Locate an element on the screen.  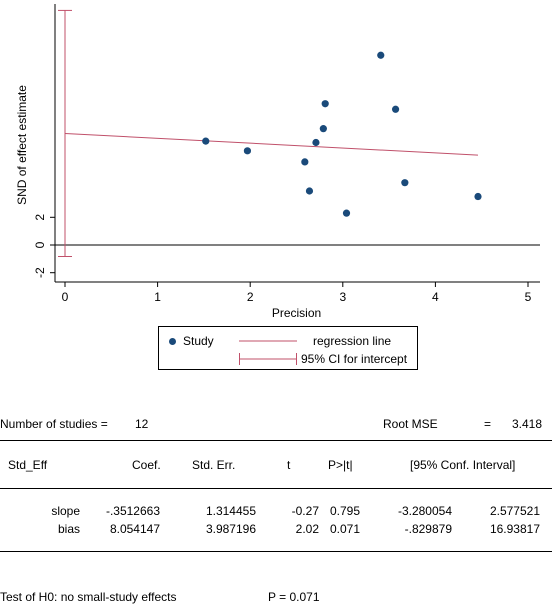
row-ci-high: 2.577521 is located at coordinates (514, 511).